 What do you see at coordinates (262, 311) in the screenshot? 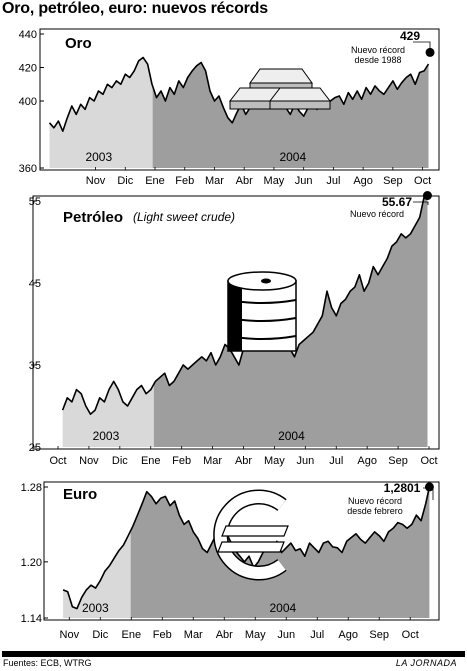
I see `oil-barrel-illustration` at bounding box center [262, 311].